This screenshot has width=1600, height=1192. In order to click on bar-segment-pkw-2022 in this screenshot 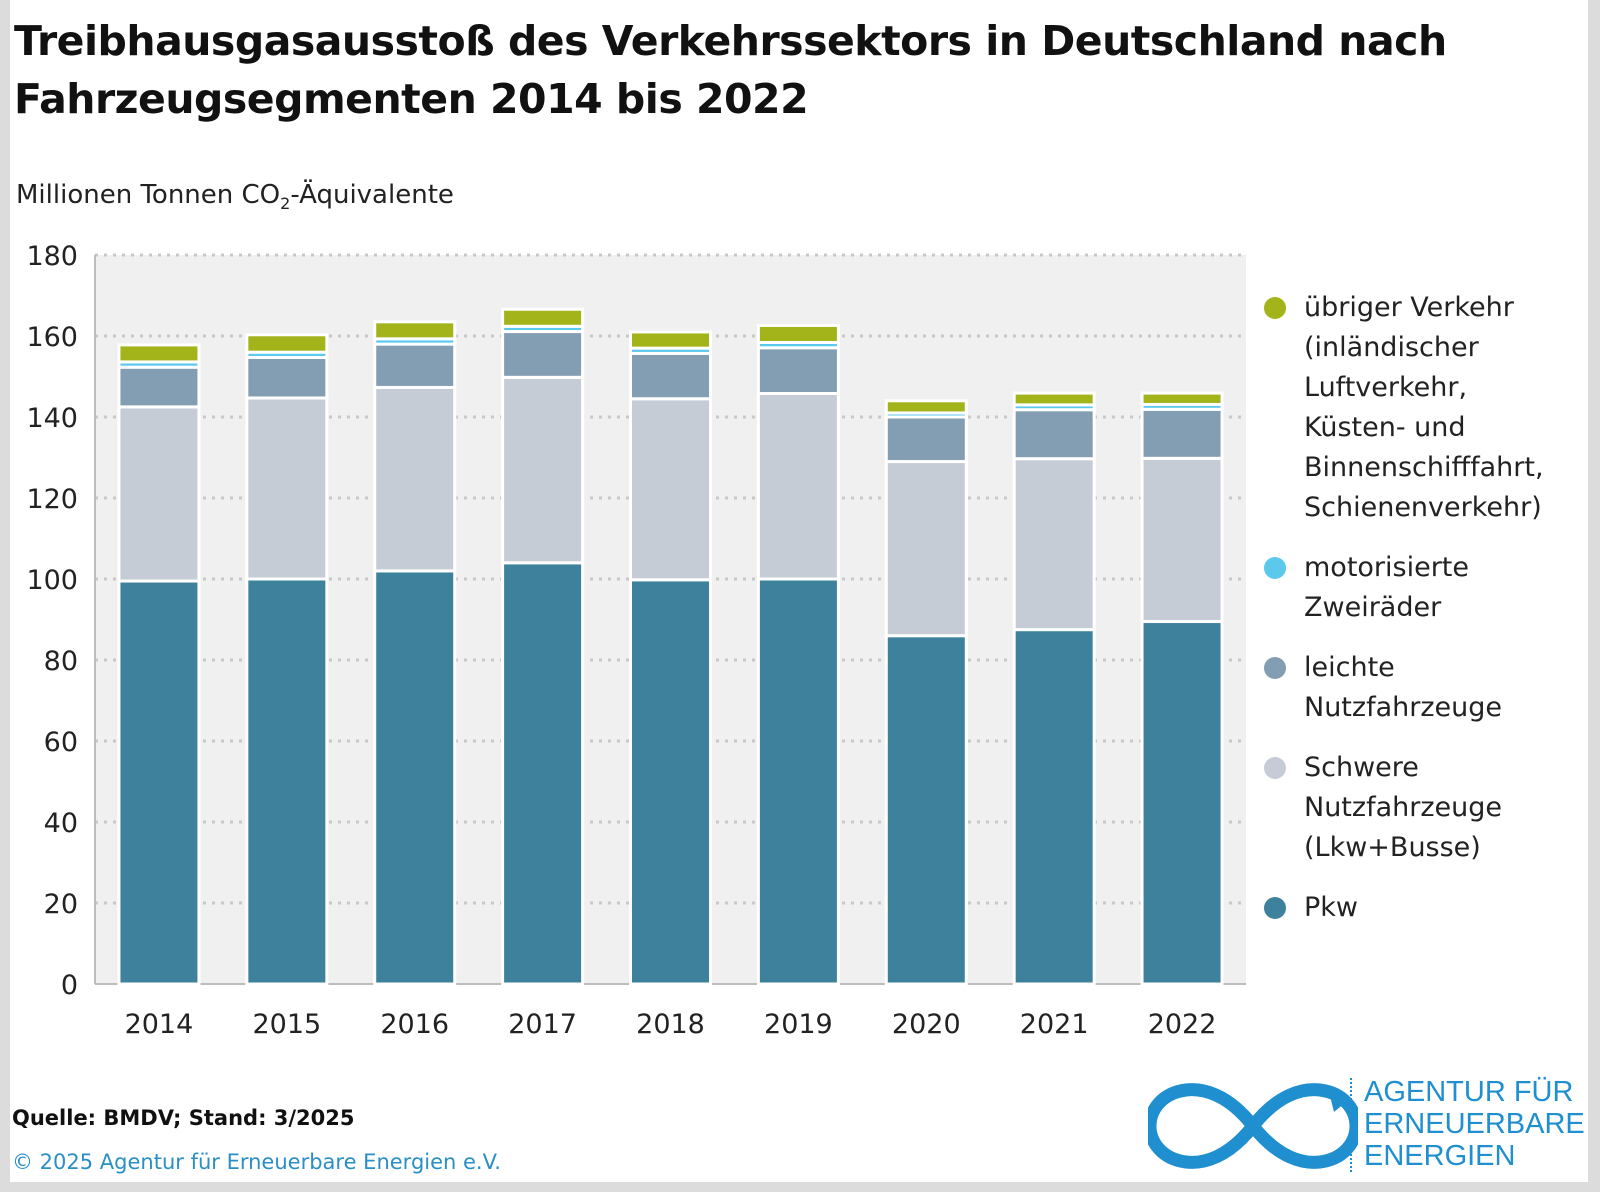, I will do `click(1182, 803)`.